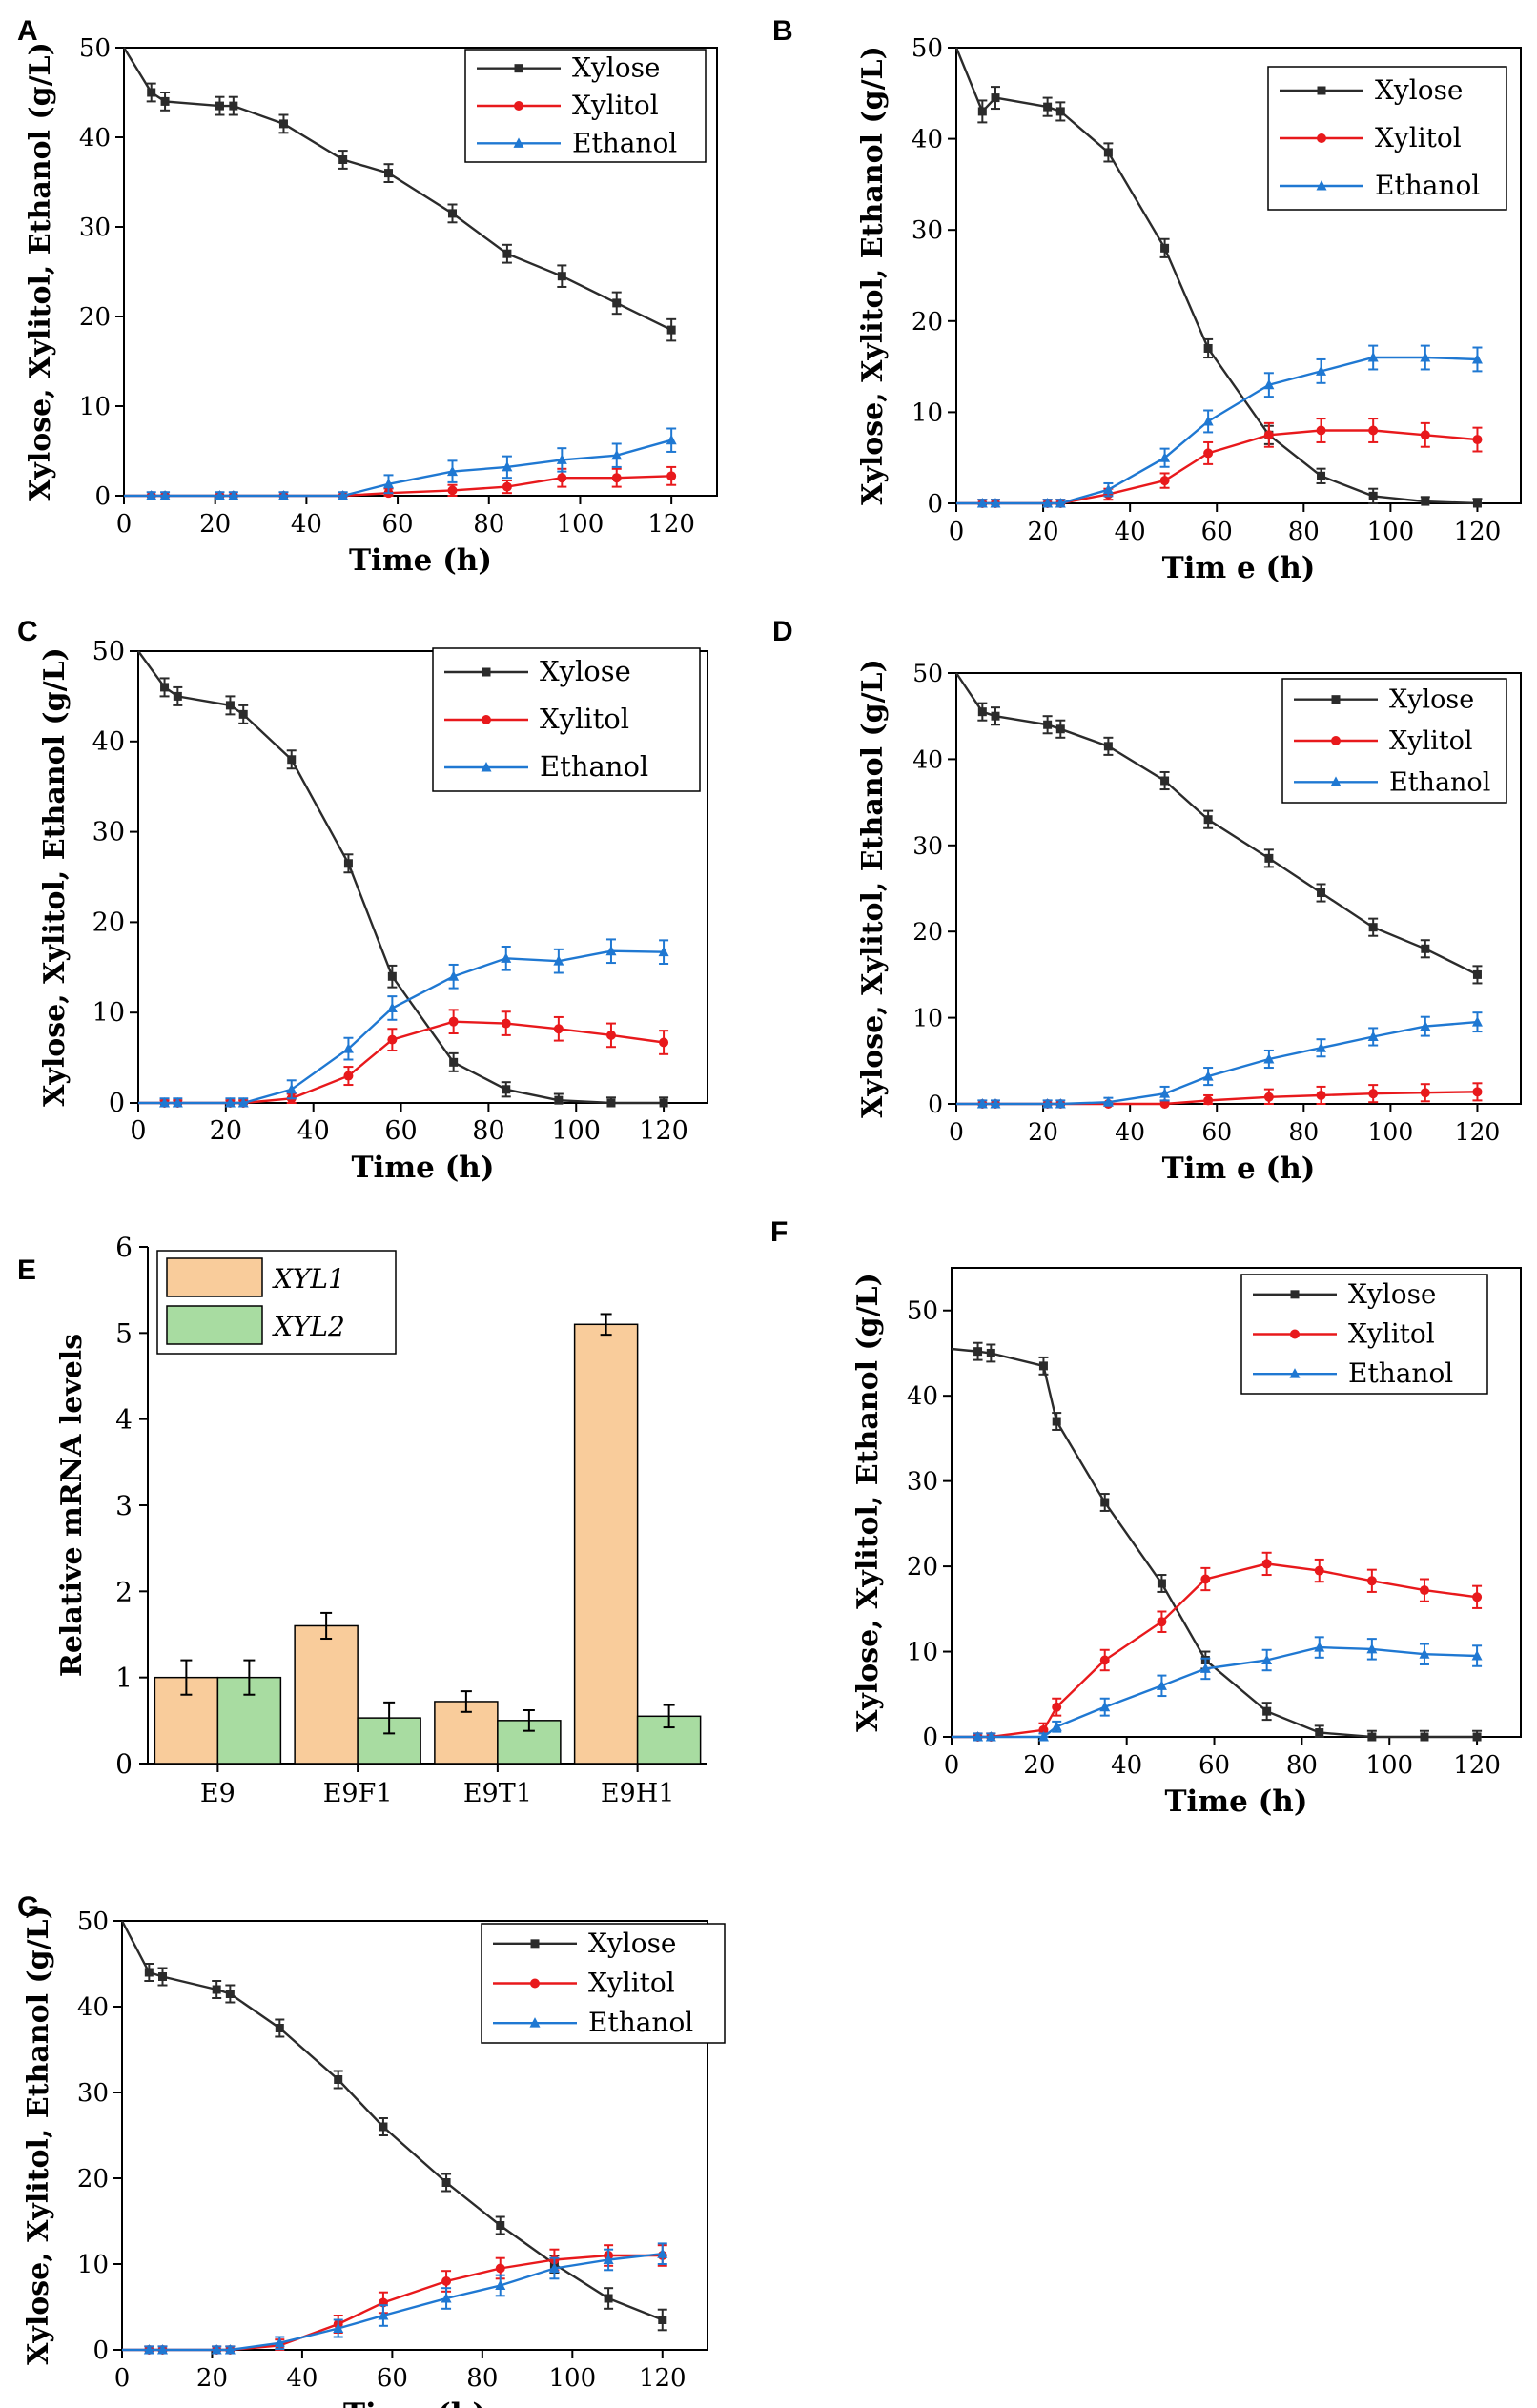  I want to click on y-tick-label: 1, so click(124, 1678).